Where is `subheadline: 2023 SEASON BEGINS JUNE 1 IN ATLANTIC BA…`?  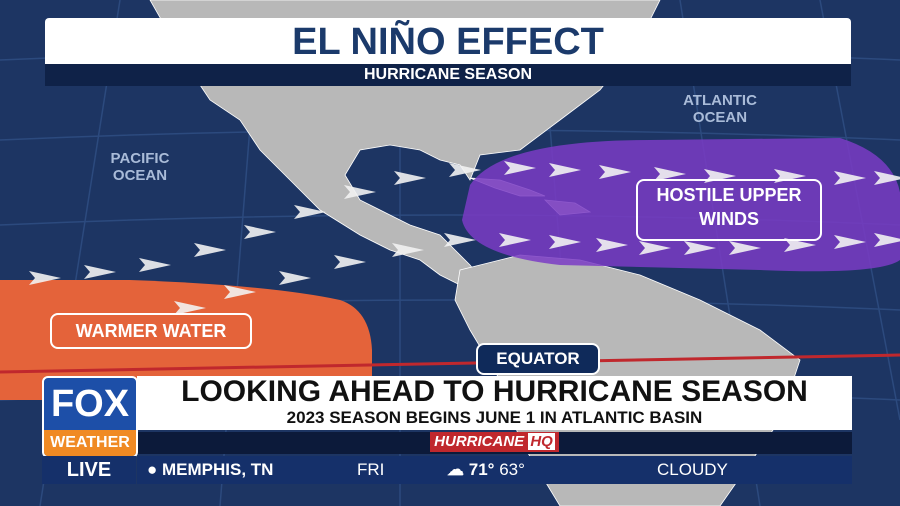
subheadline: 2023 SEASON BEGINS JUNE 1 IN ATLANTIC BA… is located at coordinates (494, 417).